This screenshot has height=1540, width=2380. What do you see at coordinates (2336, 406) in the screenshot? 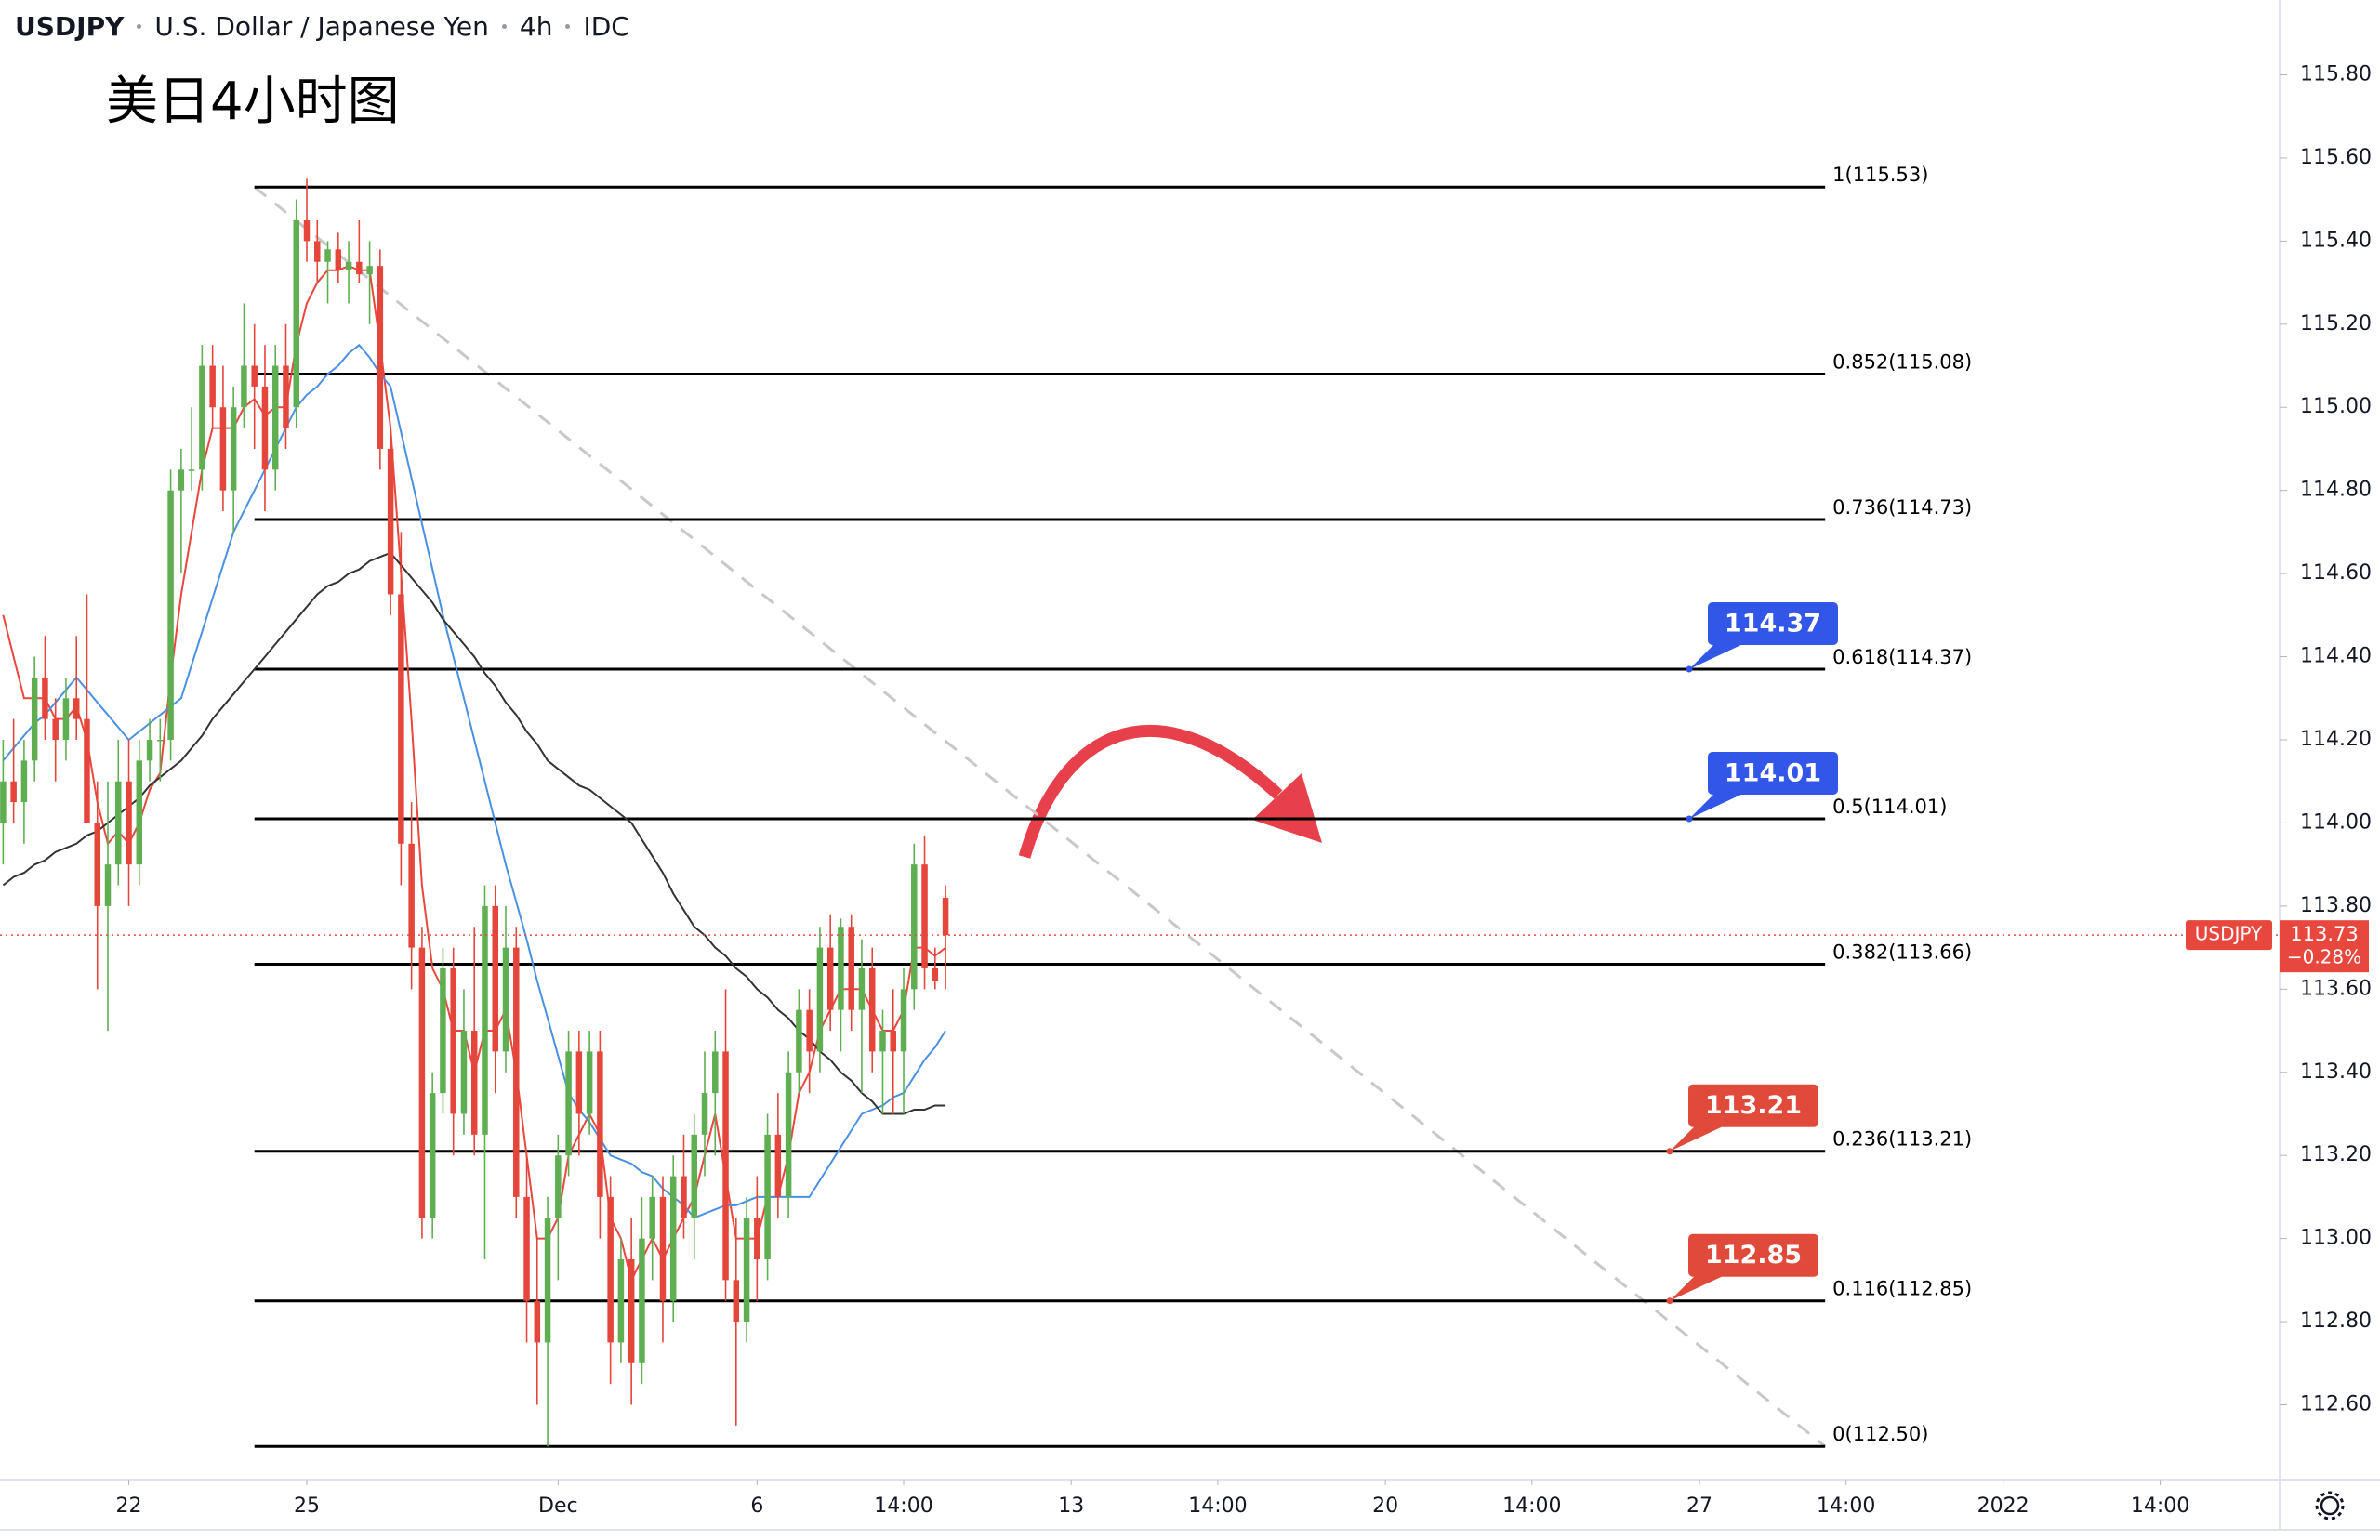
I see `y-tick-label: 115.00` at bounding box center [2336, 406].